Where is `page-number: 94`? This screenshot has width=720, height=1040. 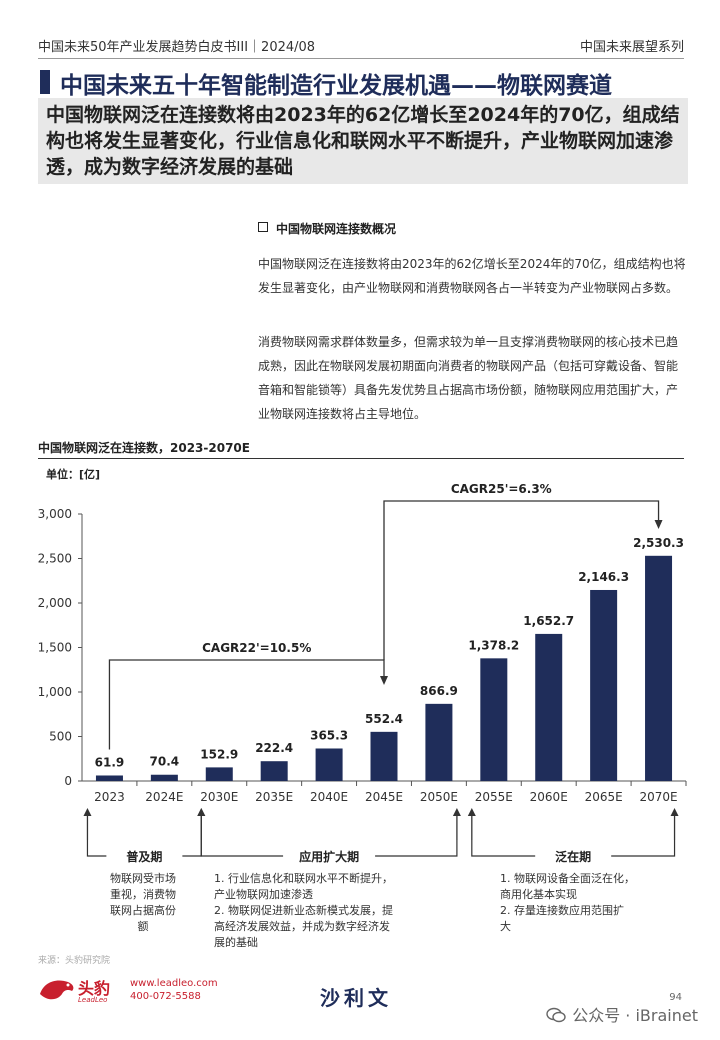 page-number: 94 is located at coordinates (675, 997).